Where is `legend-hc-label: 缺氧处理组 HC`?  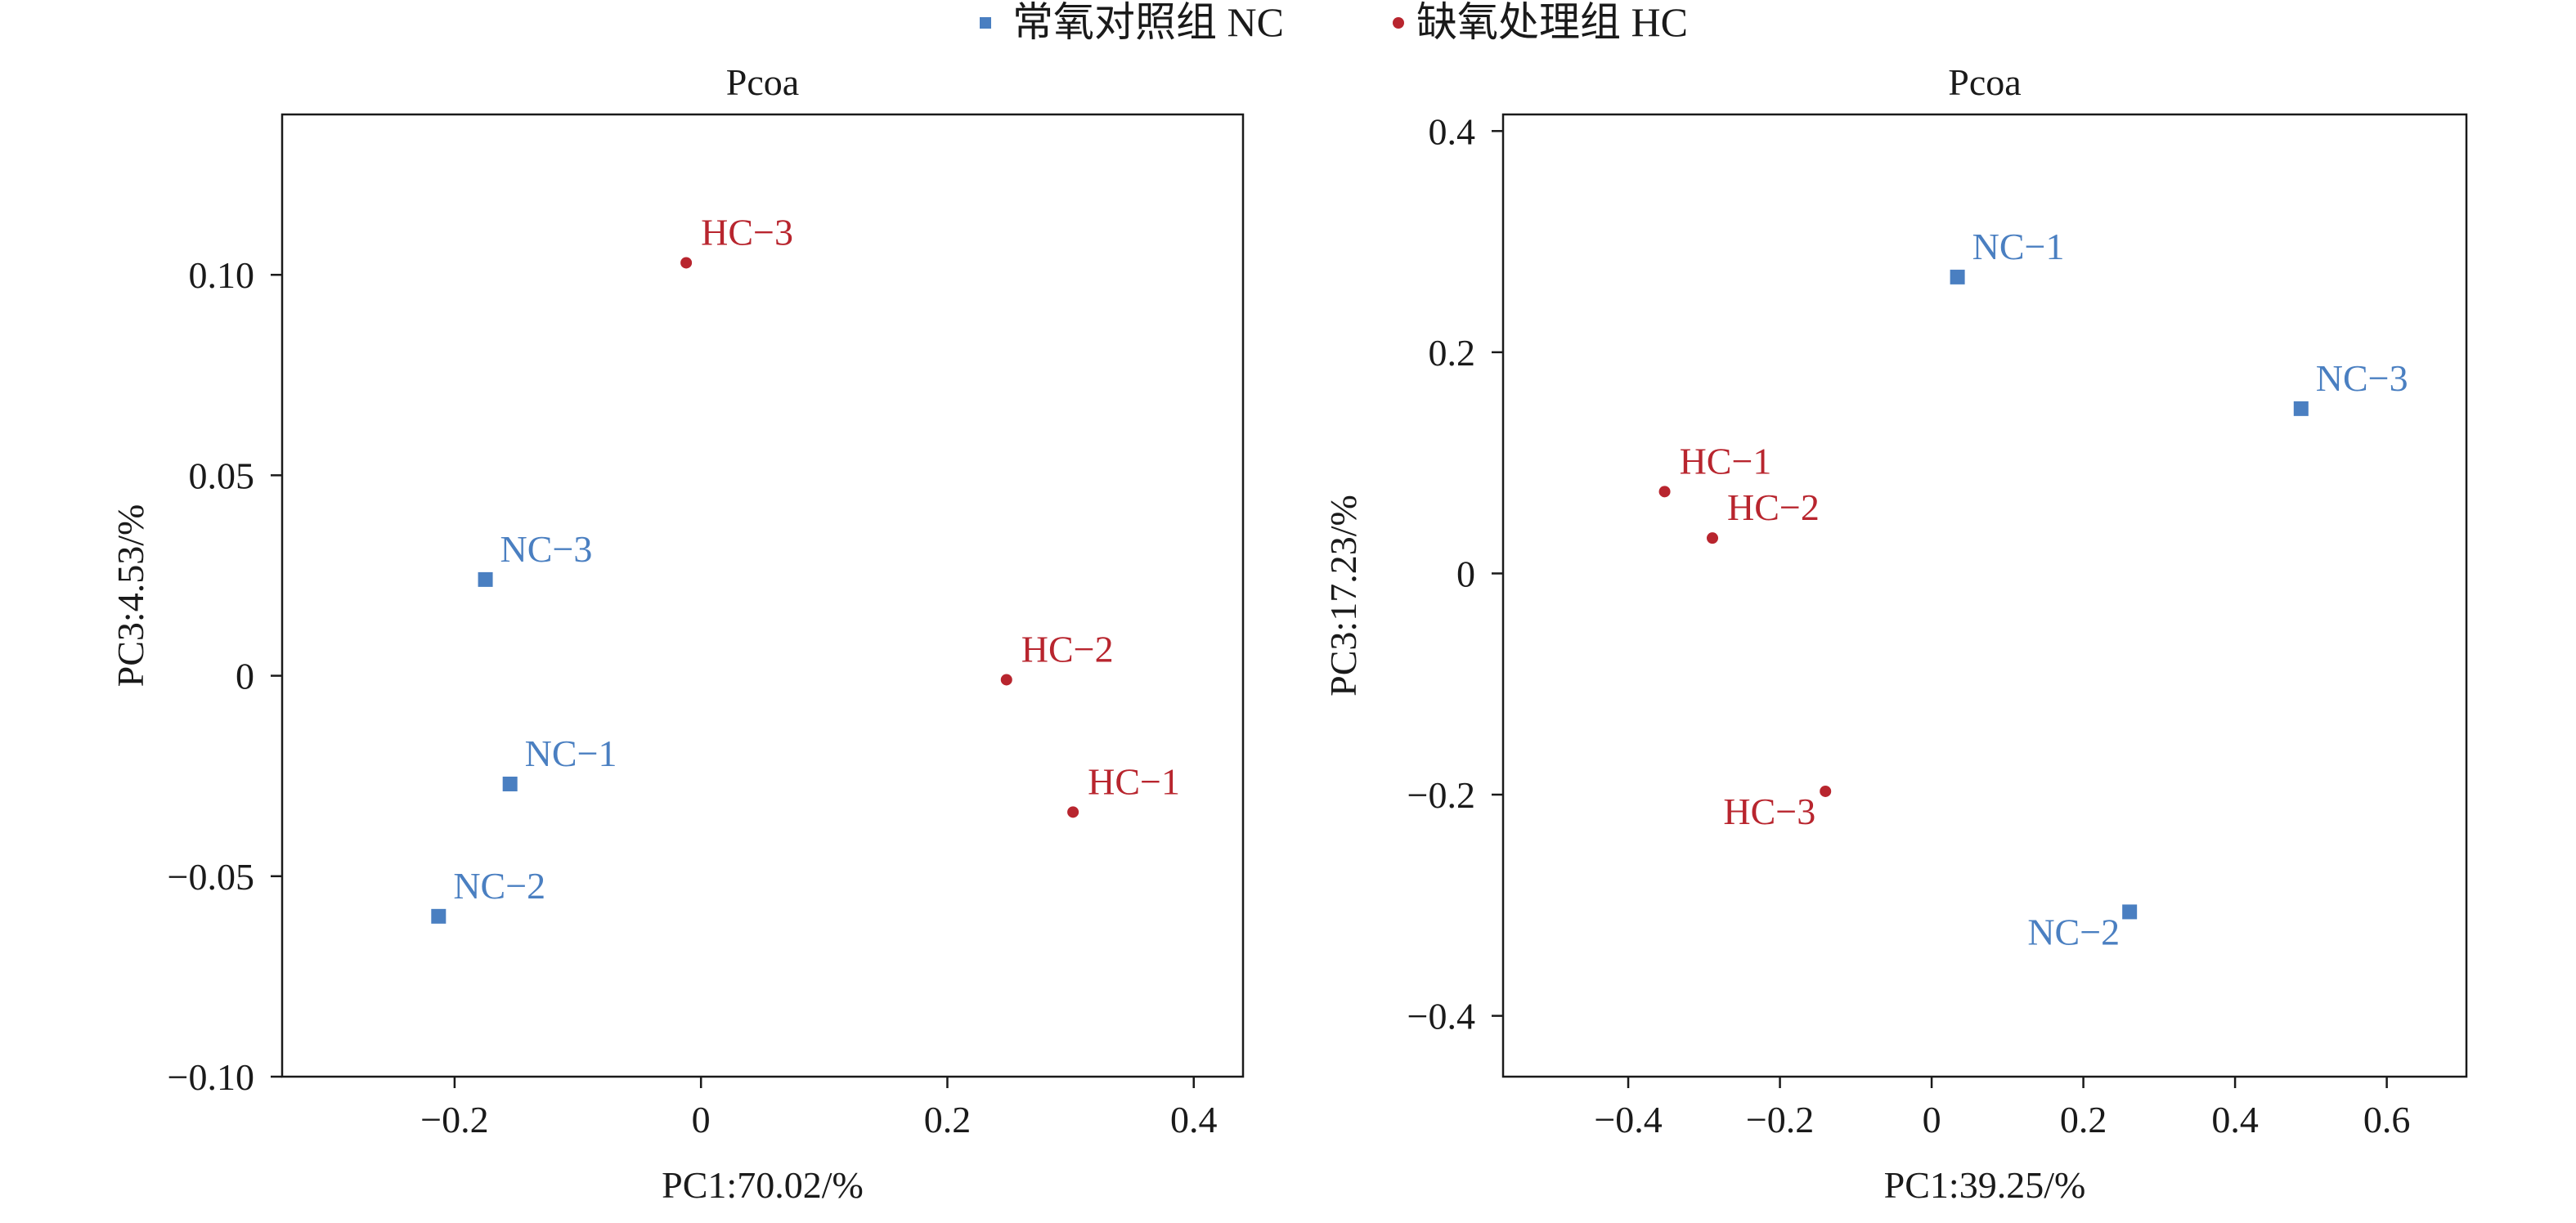
legend-hc-label: 缺氧处理组 HC is located at coordinates (1552, 22).